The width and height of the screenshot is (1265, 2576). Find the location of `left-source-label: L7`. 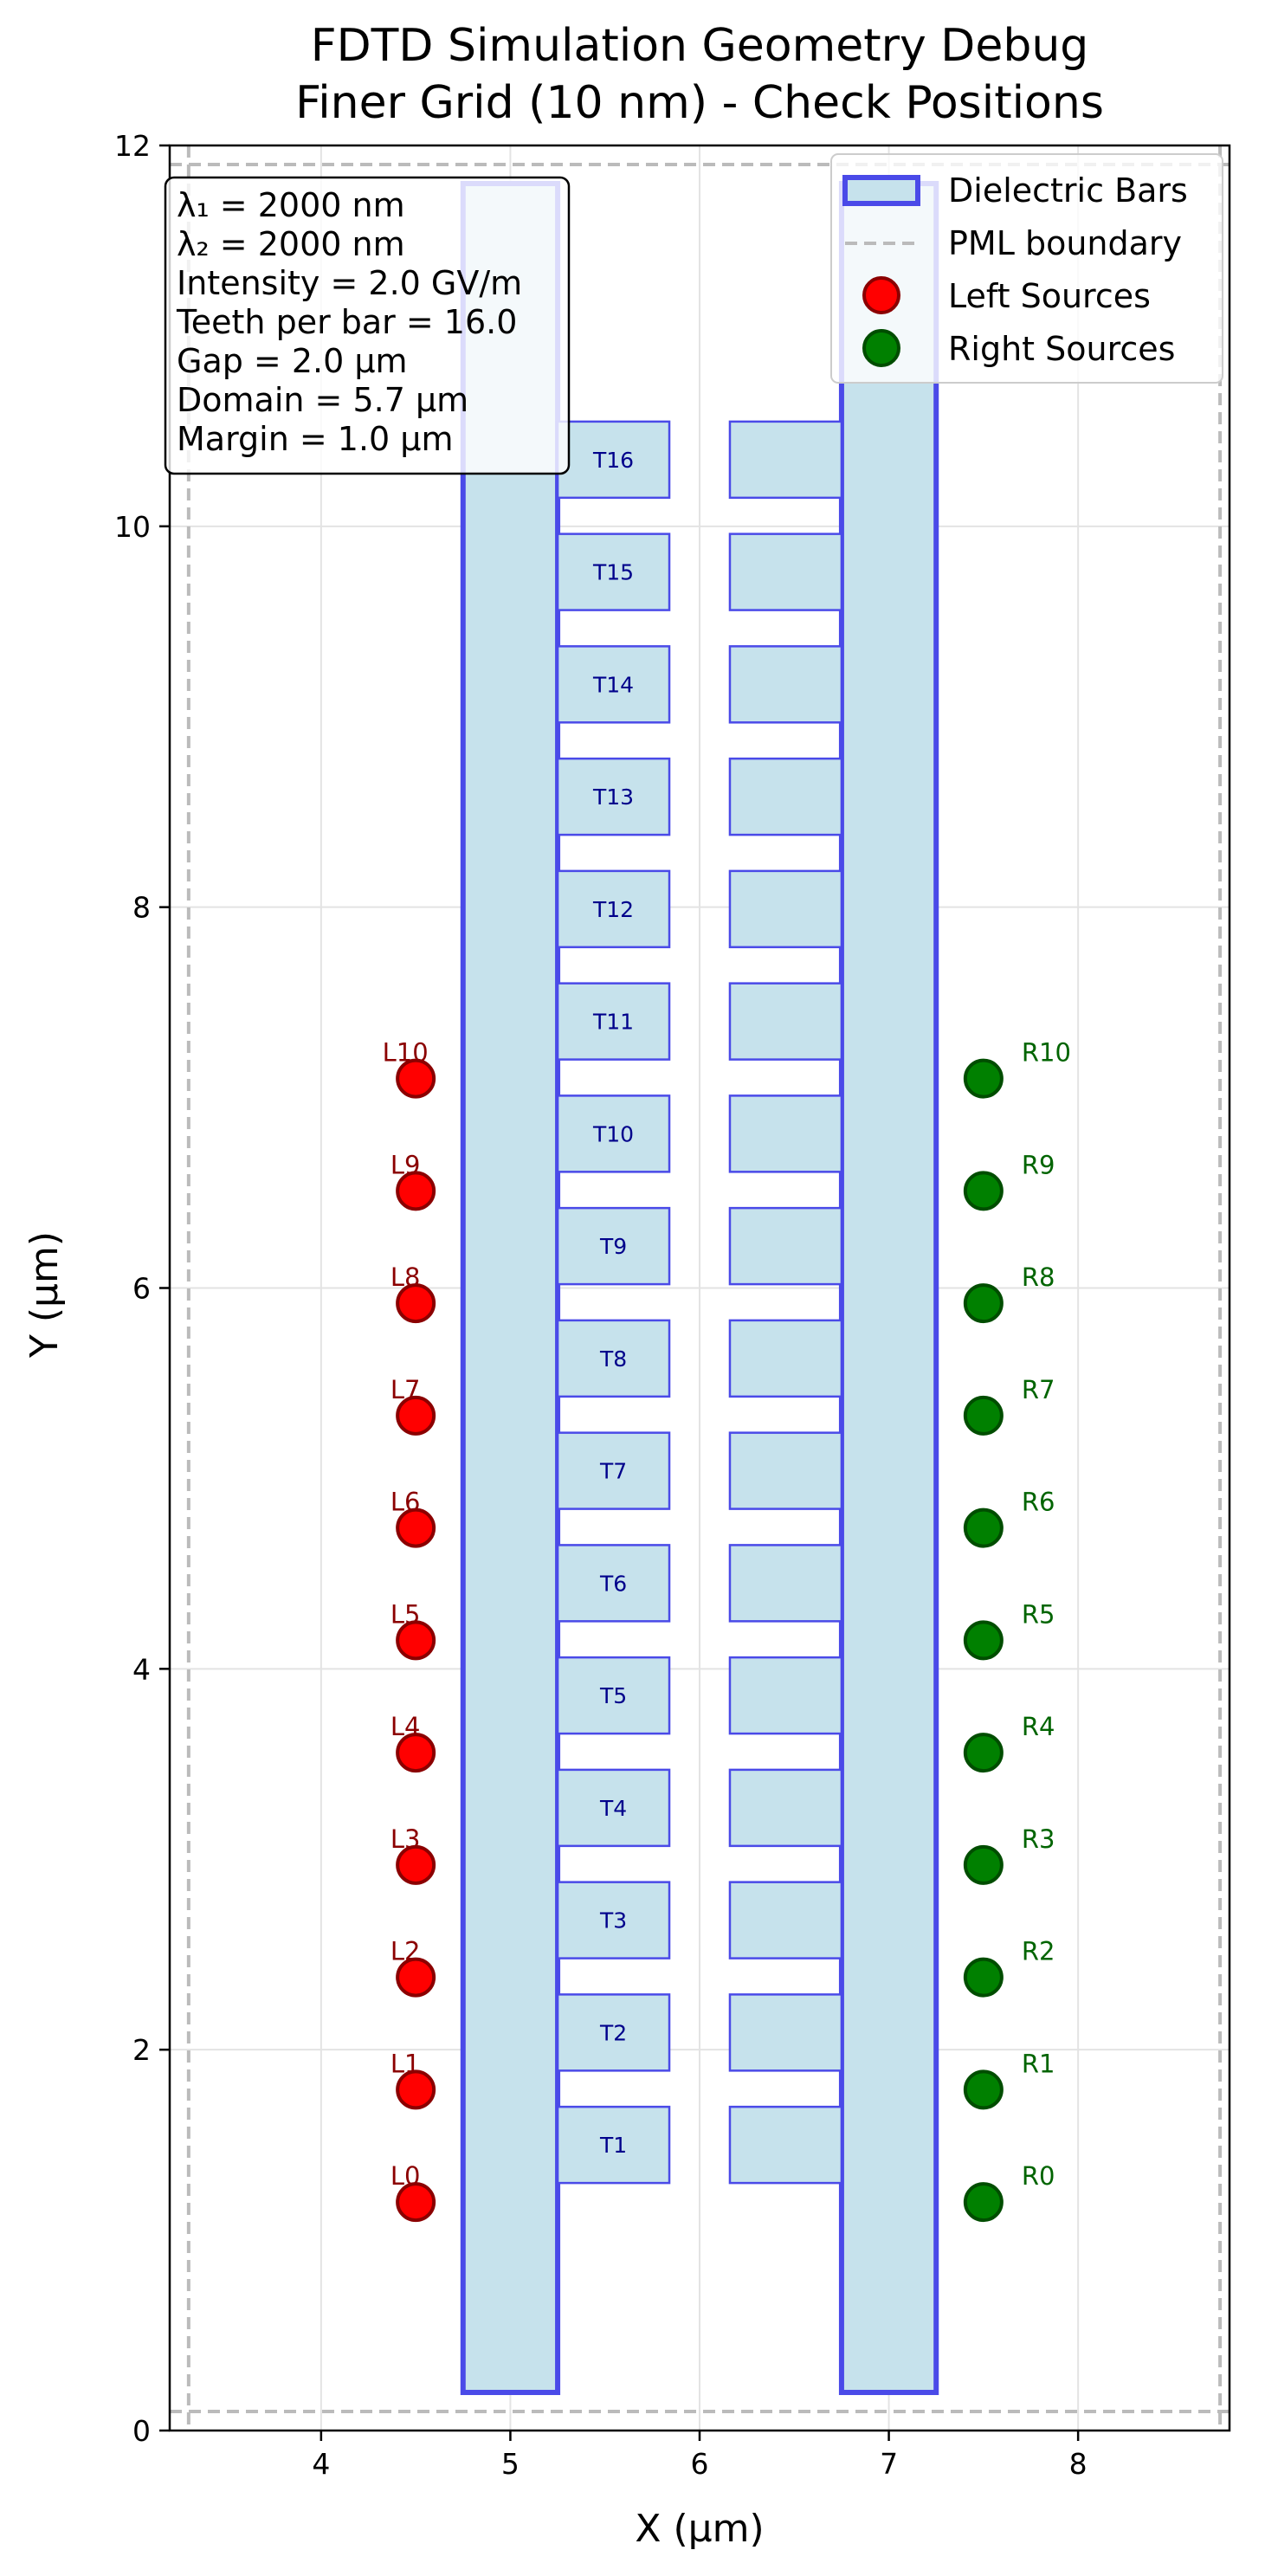

left-source-label: L7 is located at coordinates (405, 1389).